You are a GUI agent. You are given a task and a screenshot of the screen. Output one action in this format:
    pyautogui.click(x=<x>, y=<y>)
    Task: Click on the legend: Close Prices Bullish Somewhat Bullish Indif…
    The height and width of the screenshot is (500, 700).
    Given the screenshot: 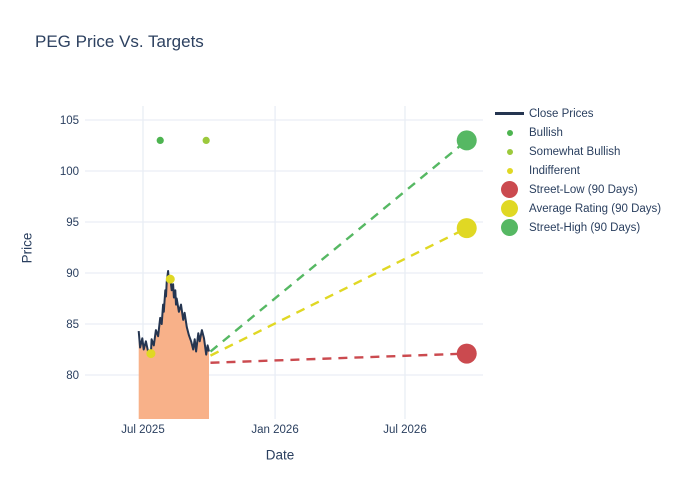 What is the action you would take?
    pyautogui.click(x=577, y=170)
    